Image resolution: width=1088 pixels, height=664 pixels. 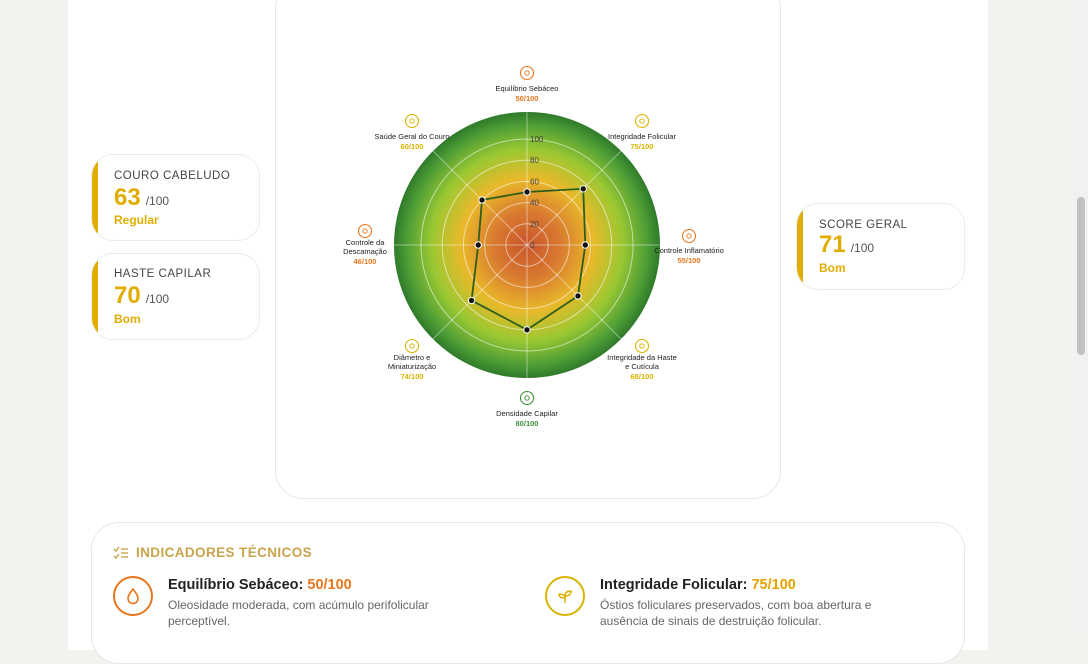 I want to click on flake-icon-glyph, so click(x=365, y=231).